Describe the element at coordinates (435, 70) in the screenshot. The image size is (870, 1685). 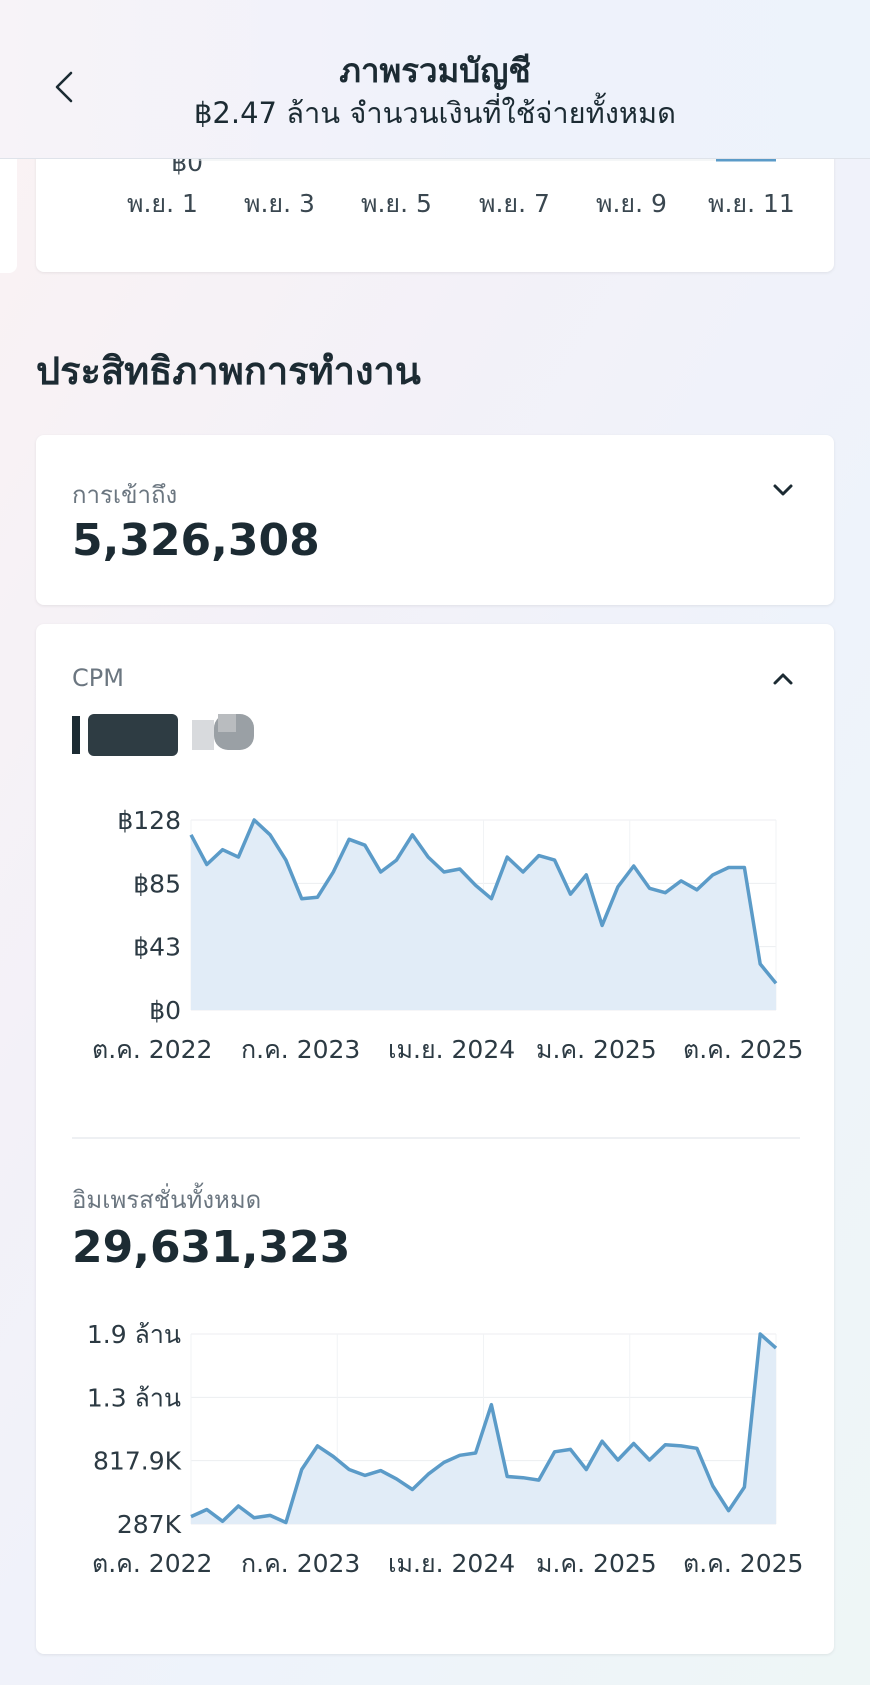
I see `page-title: ภาพรวมบัญชี` at that location.